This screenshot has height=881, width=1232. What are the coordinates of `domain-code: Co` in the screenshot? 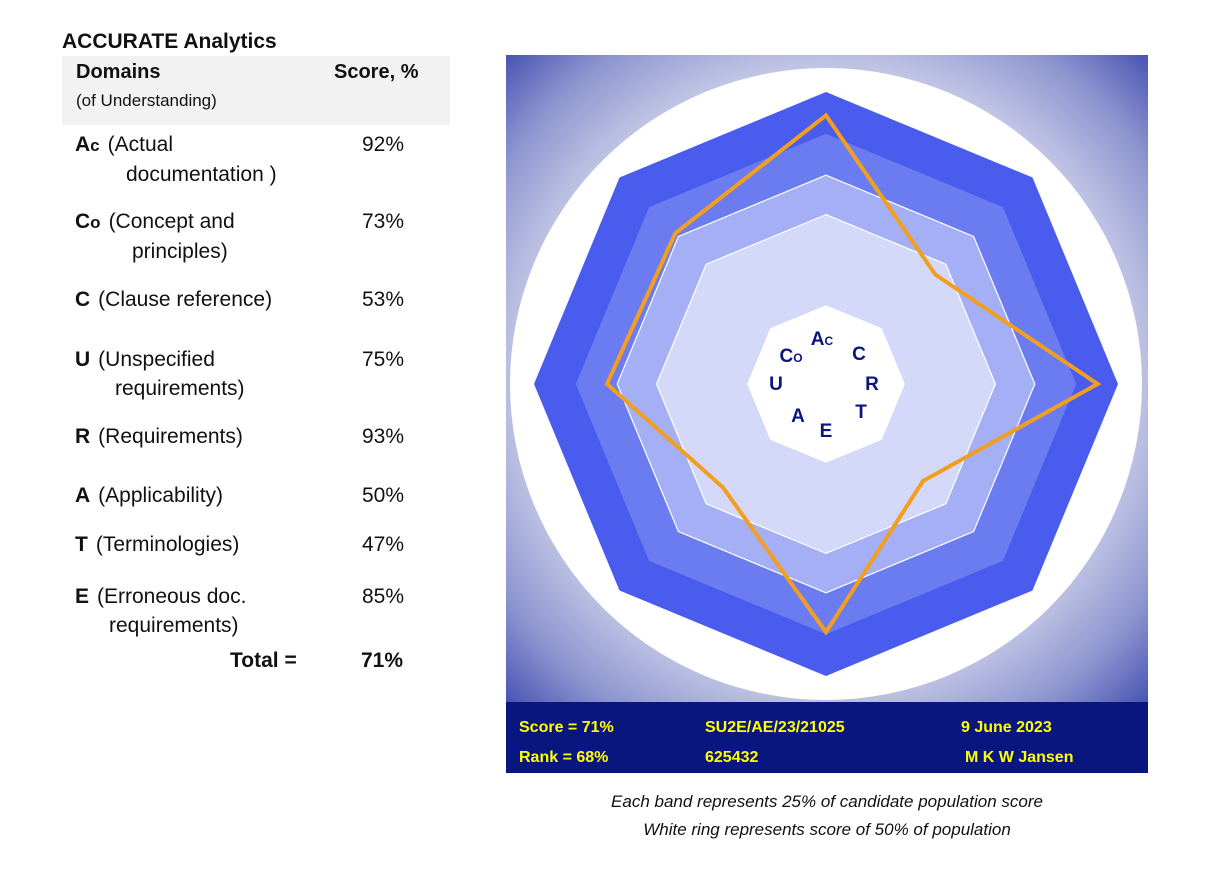 It's located at (88, 221).